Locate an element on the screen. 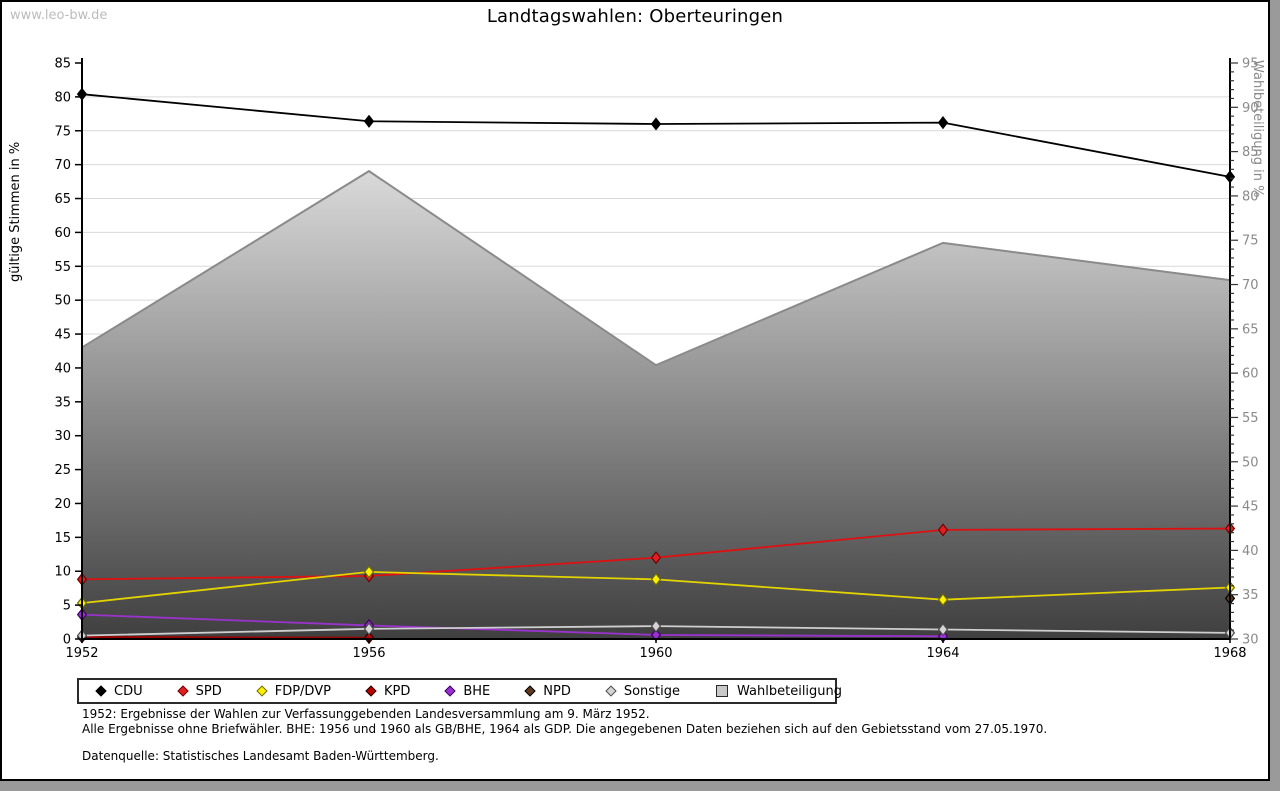 Image resolution: width=1280 pixels, height=791 pixels. right-tick-label: 75 is located at coordinates (1250, 241).